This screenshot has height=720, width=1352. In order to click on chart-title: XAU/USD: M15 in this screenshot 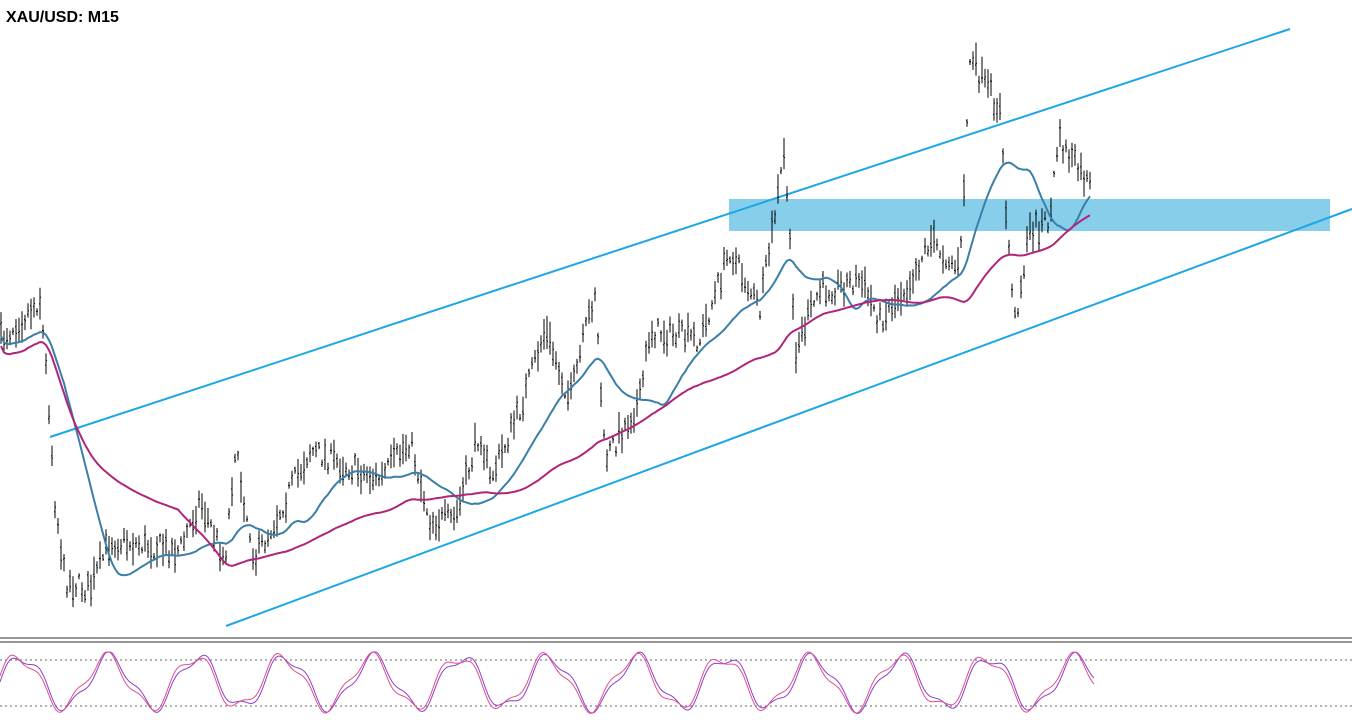, I will do `click(62, 17)`.